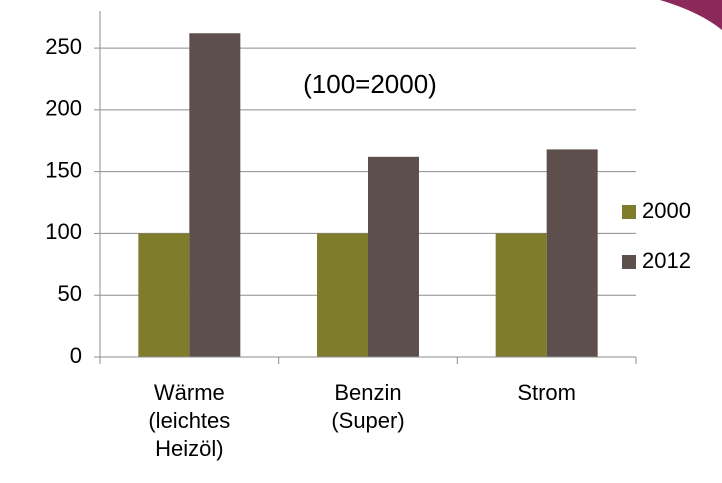 This screenshot has width=722, height=483. Describe the element at coordinates (63, 46) in the screenshot. I see `y-tick-label: 250` at that location.